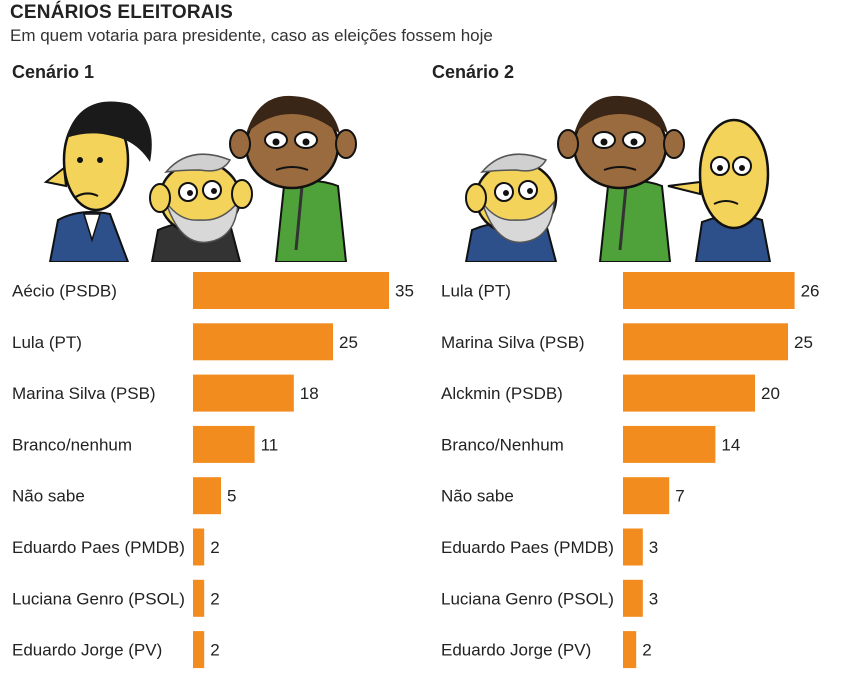 The width and height of the screenshot is (847, 692). Describe the element at coordinates (122, 12) in the screenshot. I see `chart-title: CENÁRIOS ELEITORAIS` at that location.